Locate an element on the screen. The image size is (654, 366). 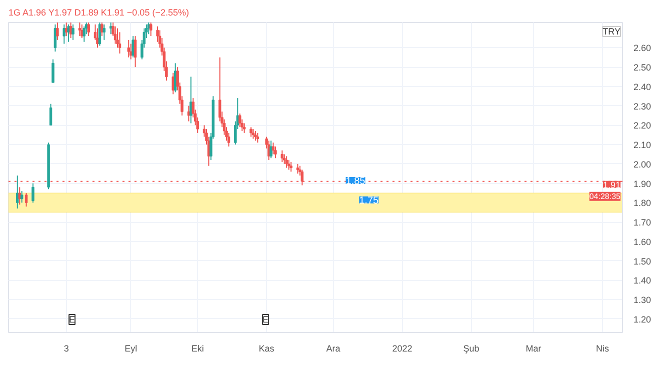
ref-line-label: 1.91 is located at coordinates (611, 185).